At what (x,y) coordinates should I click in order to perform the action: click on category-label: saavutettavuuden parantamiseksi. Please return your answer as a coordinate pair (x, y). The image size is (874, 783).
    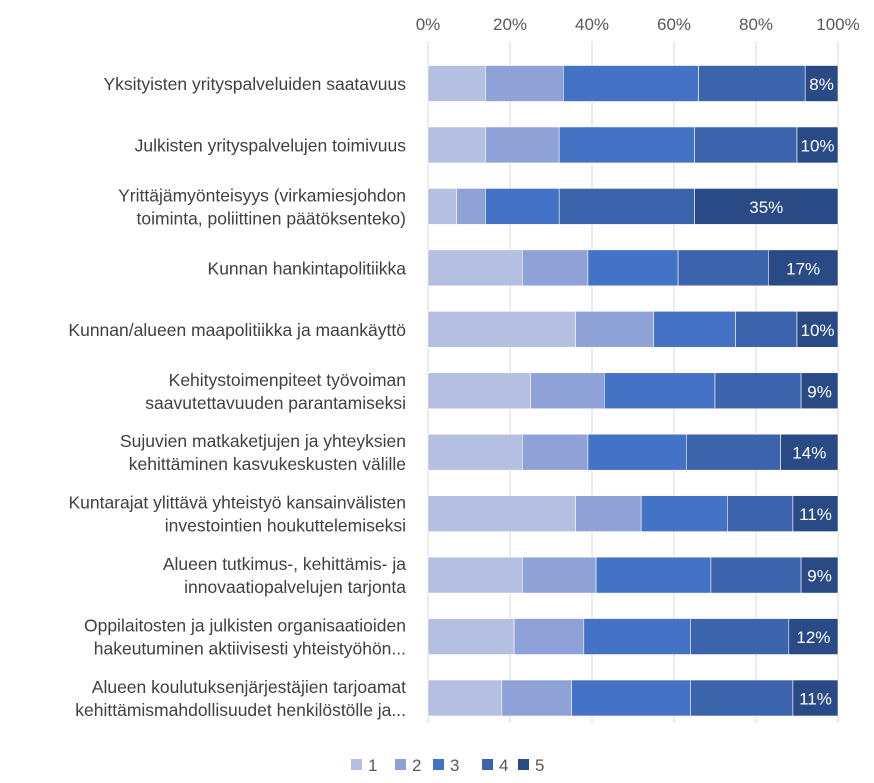
    Looking at the image, I should click on (275, 403).